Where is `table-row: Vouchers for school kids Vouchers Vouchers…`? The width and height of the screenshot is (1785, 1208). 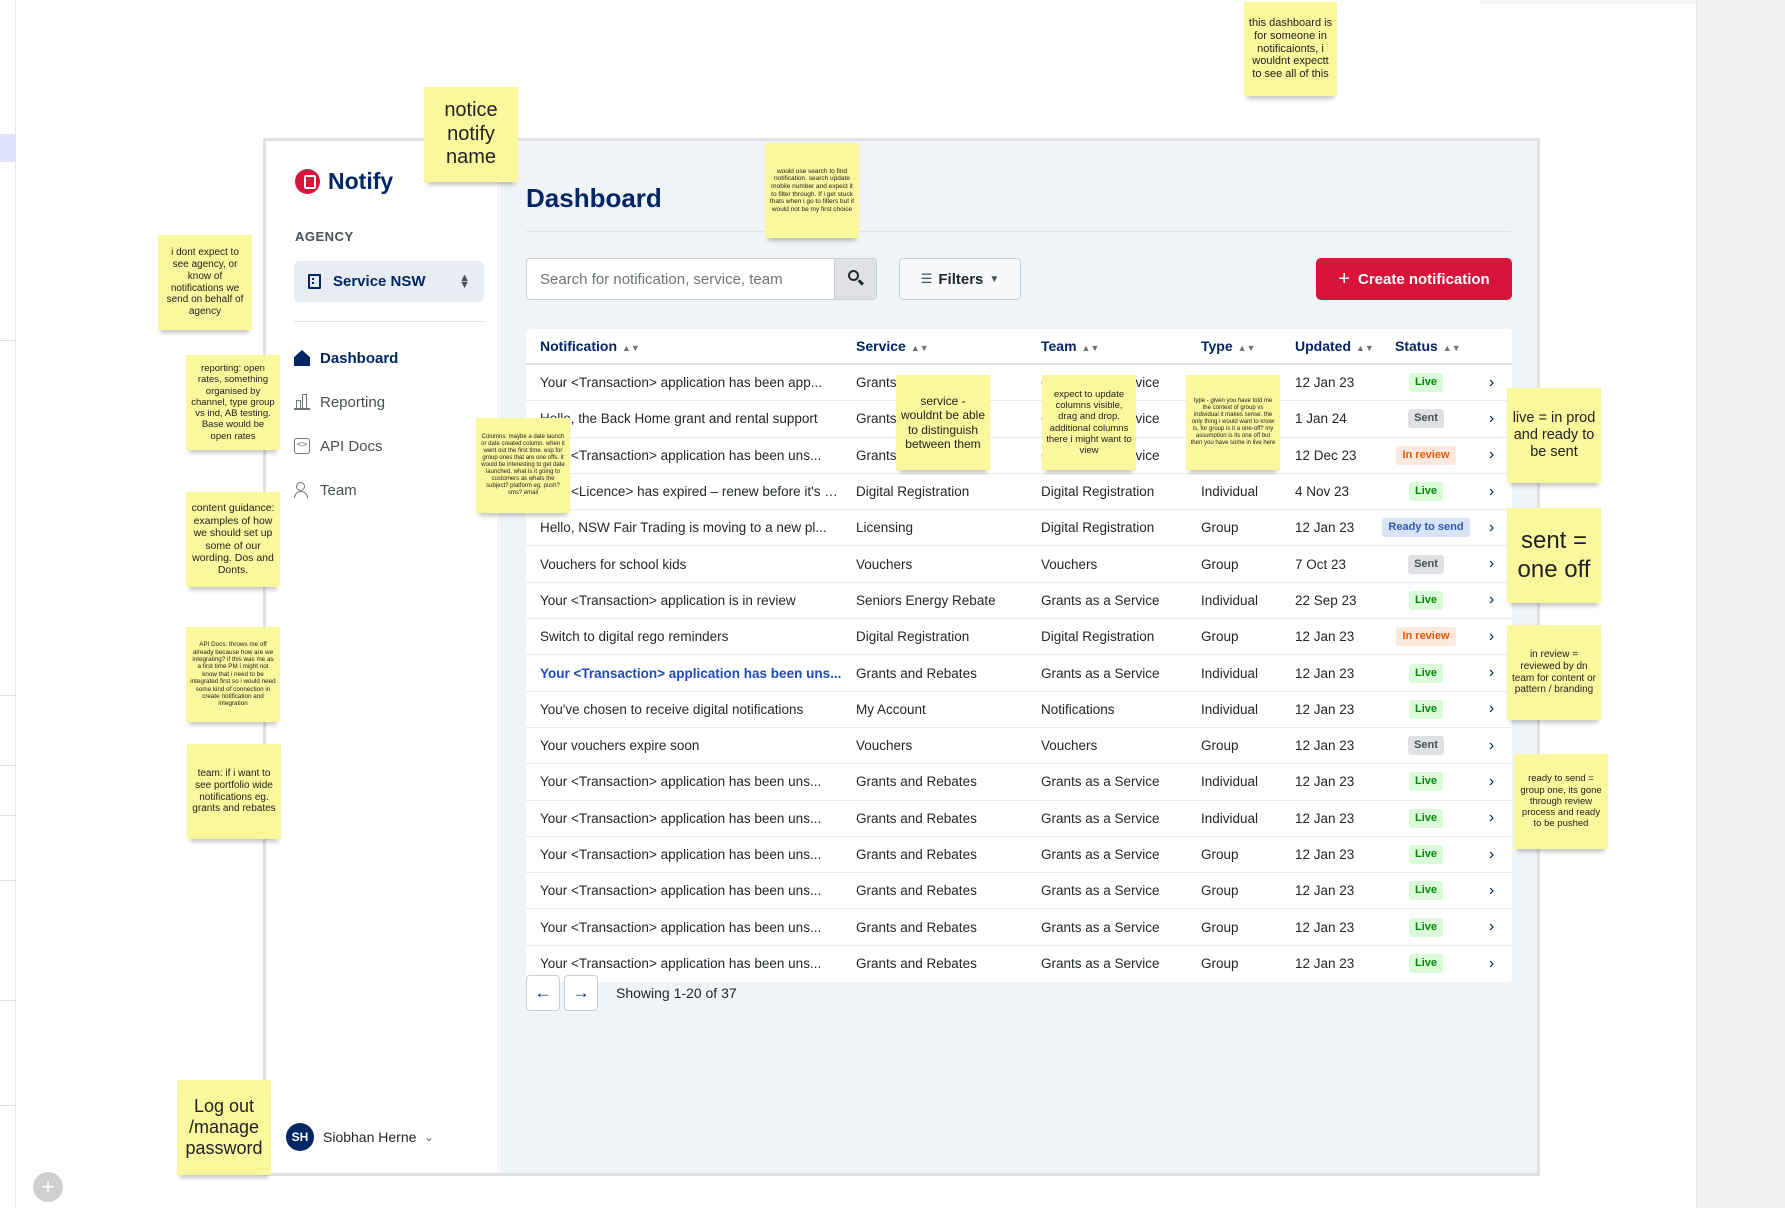 table-row: Vouchers for school kids Vouchers Vouchers… is located at coordinates (1019, 564).